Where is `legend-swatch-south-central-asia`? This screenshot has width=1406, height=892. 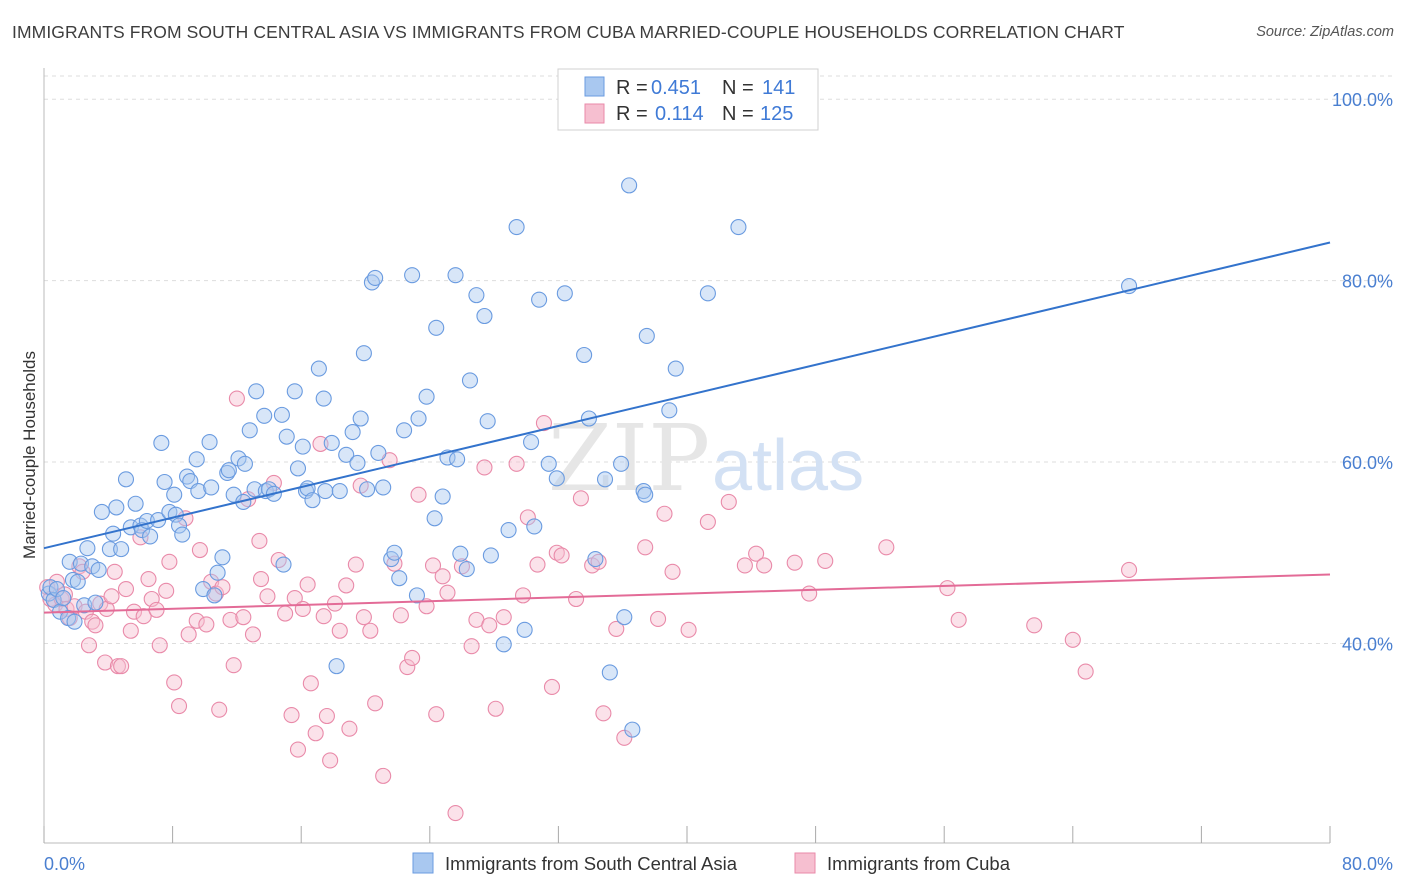
legend-swatch-south-central-asia is located at coordinates (423, 863).